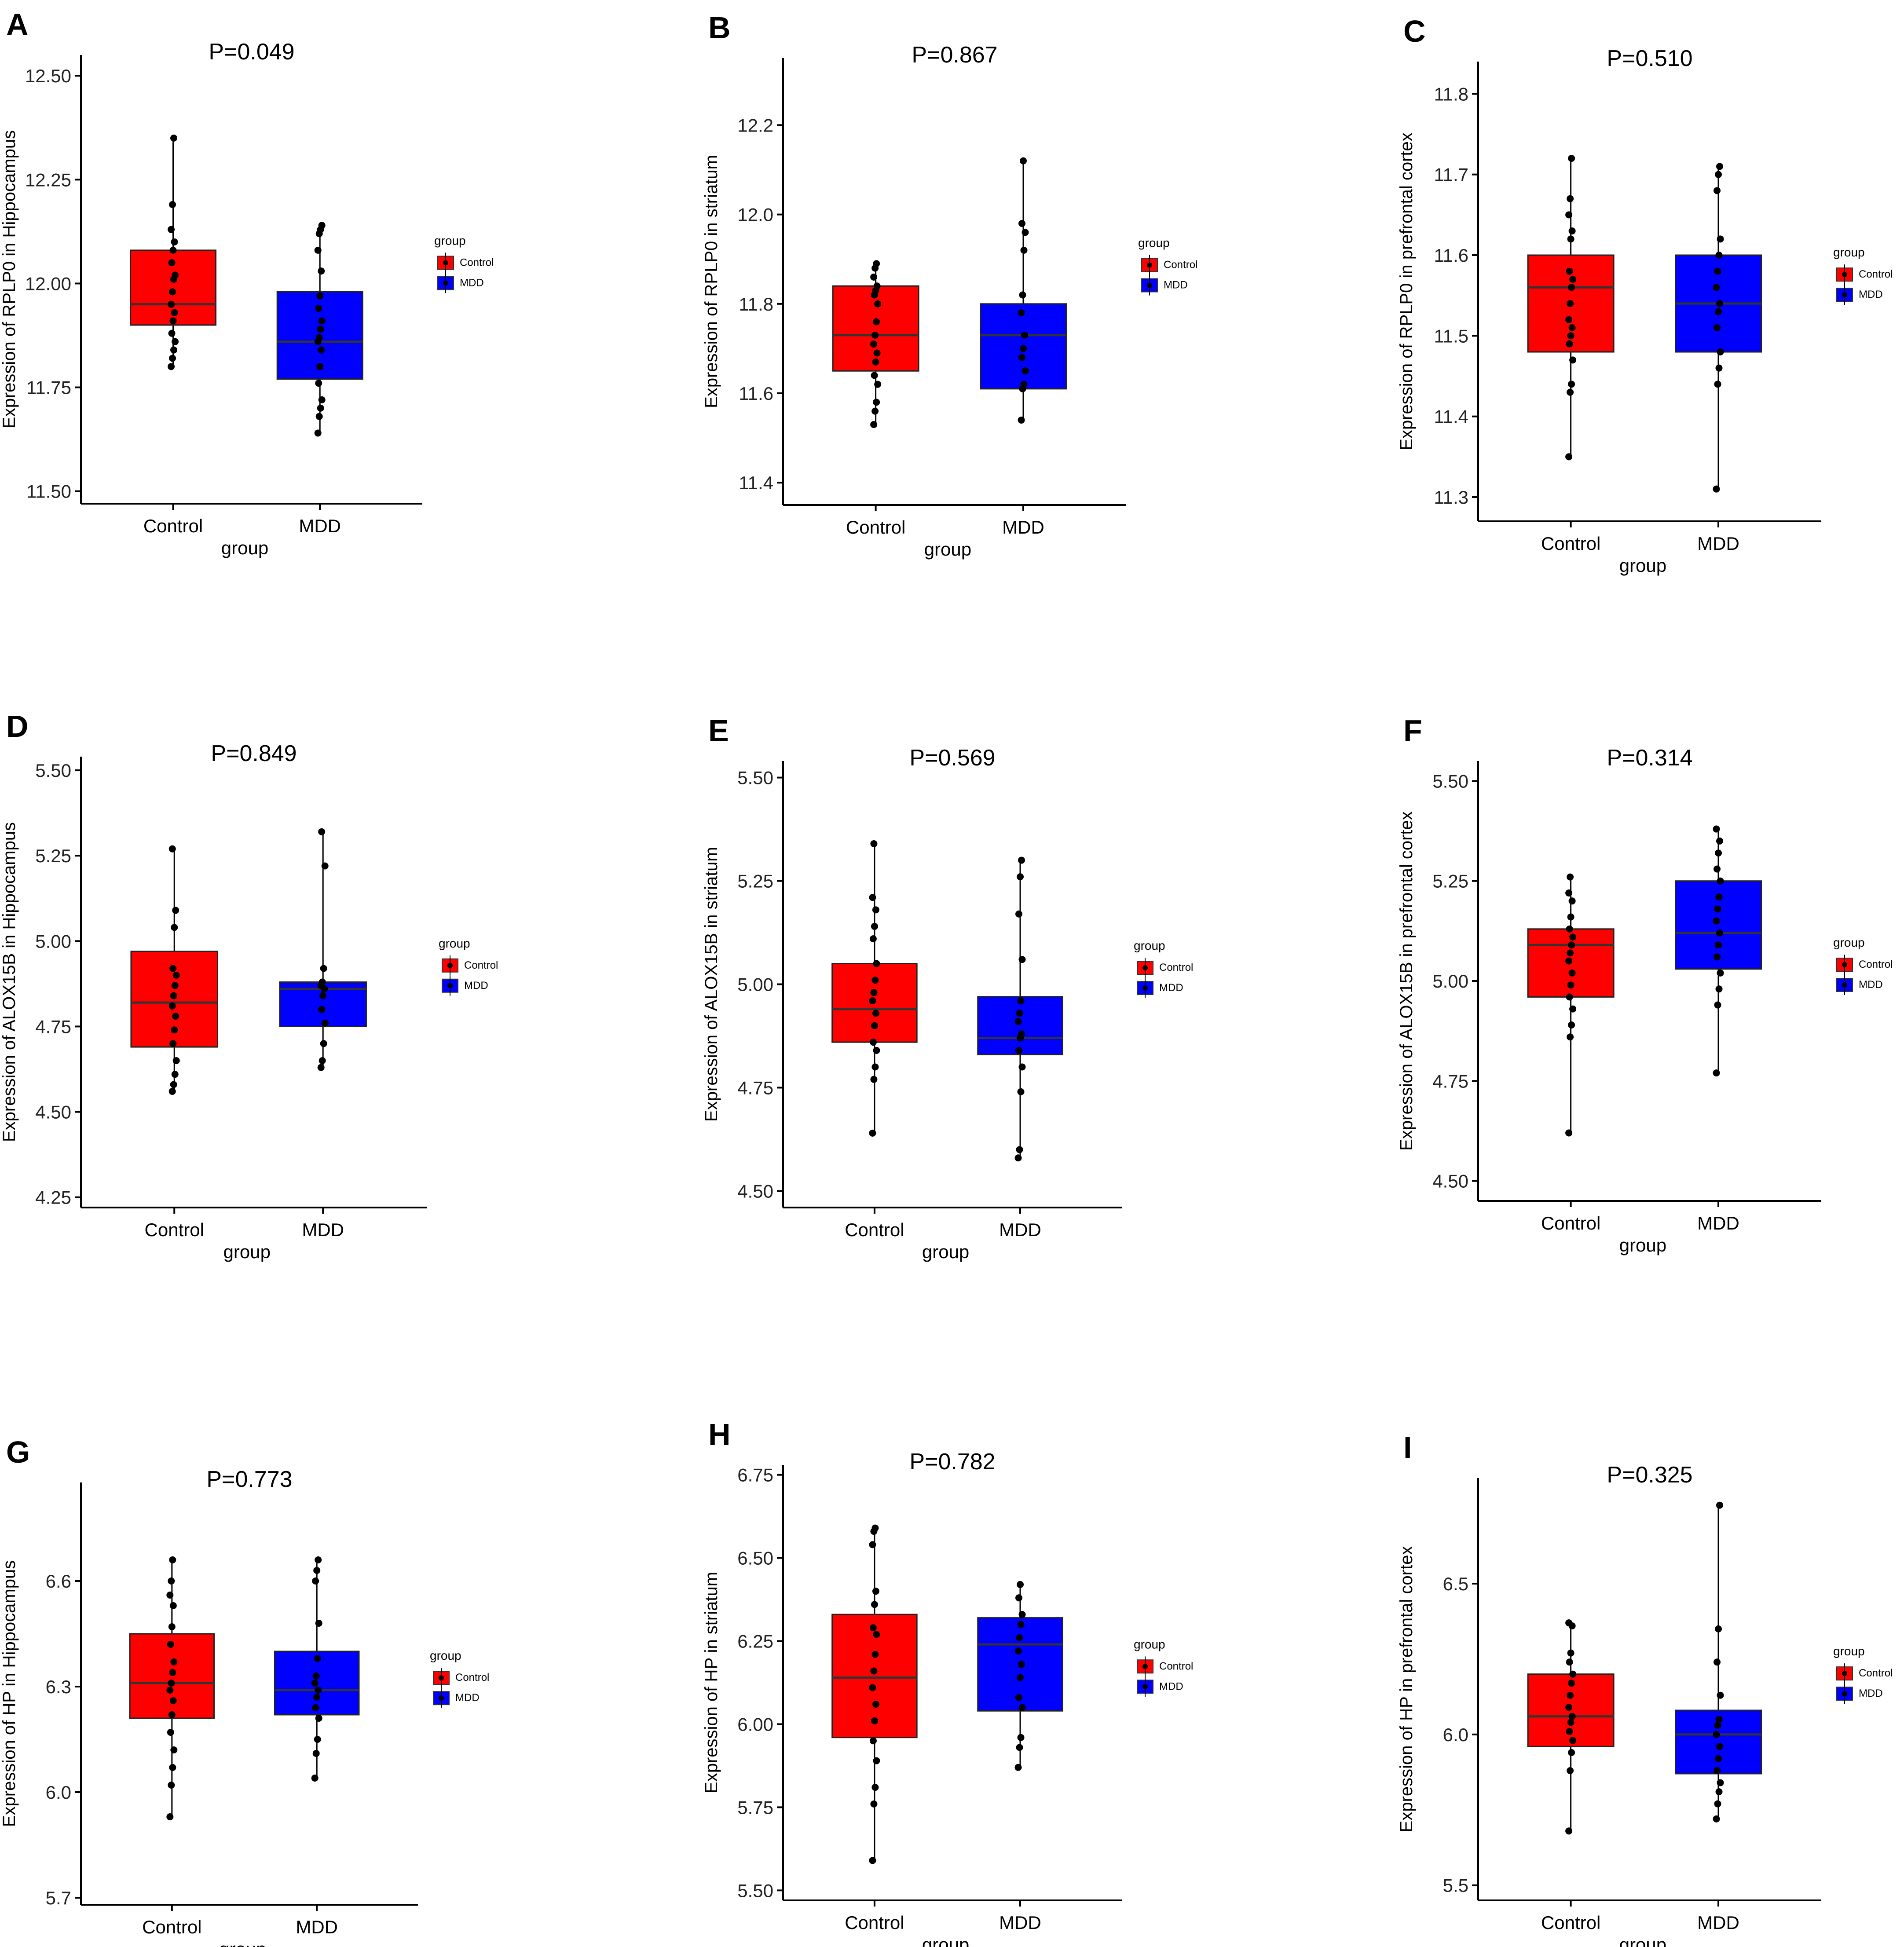  What do you see at coordinates (1455, 1885) in the screenshot?
I see `y-tick-label: 5.5` at bounding box center [1455, 1885].